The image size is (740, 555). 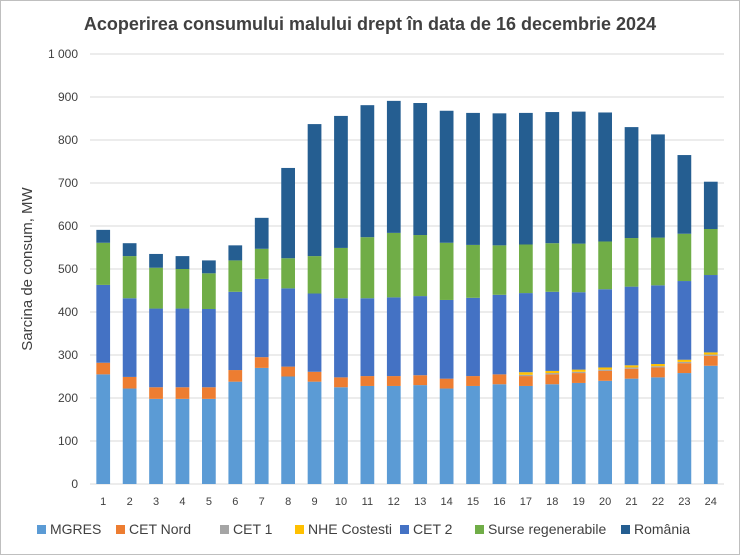 I want to click on x-tick-label: 6, so click(x=235, y=502).